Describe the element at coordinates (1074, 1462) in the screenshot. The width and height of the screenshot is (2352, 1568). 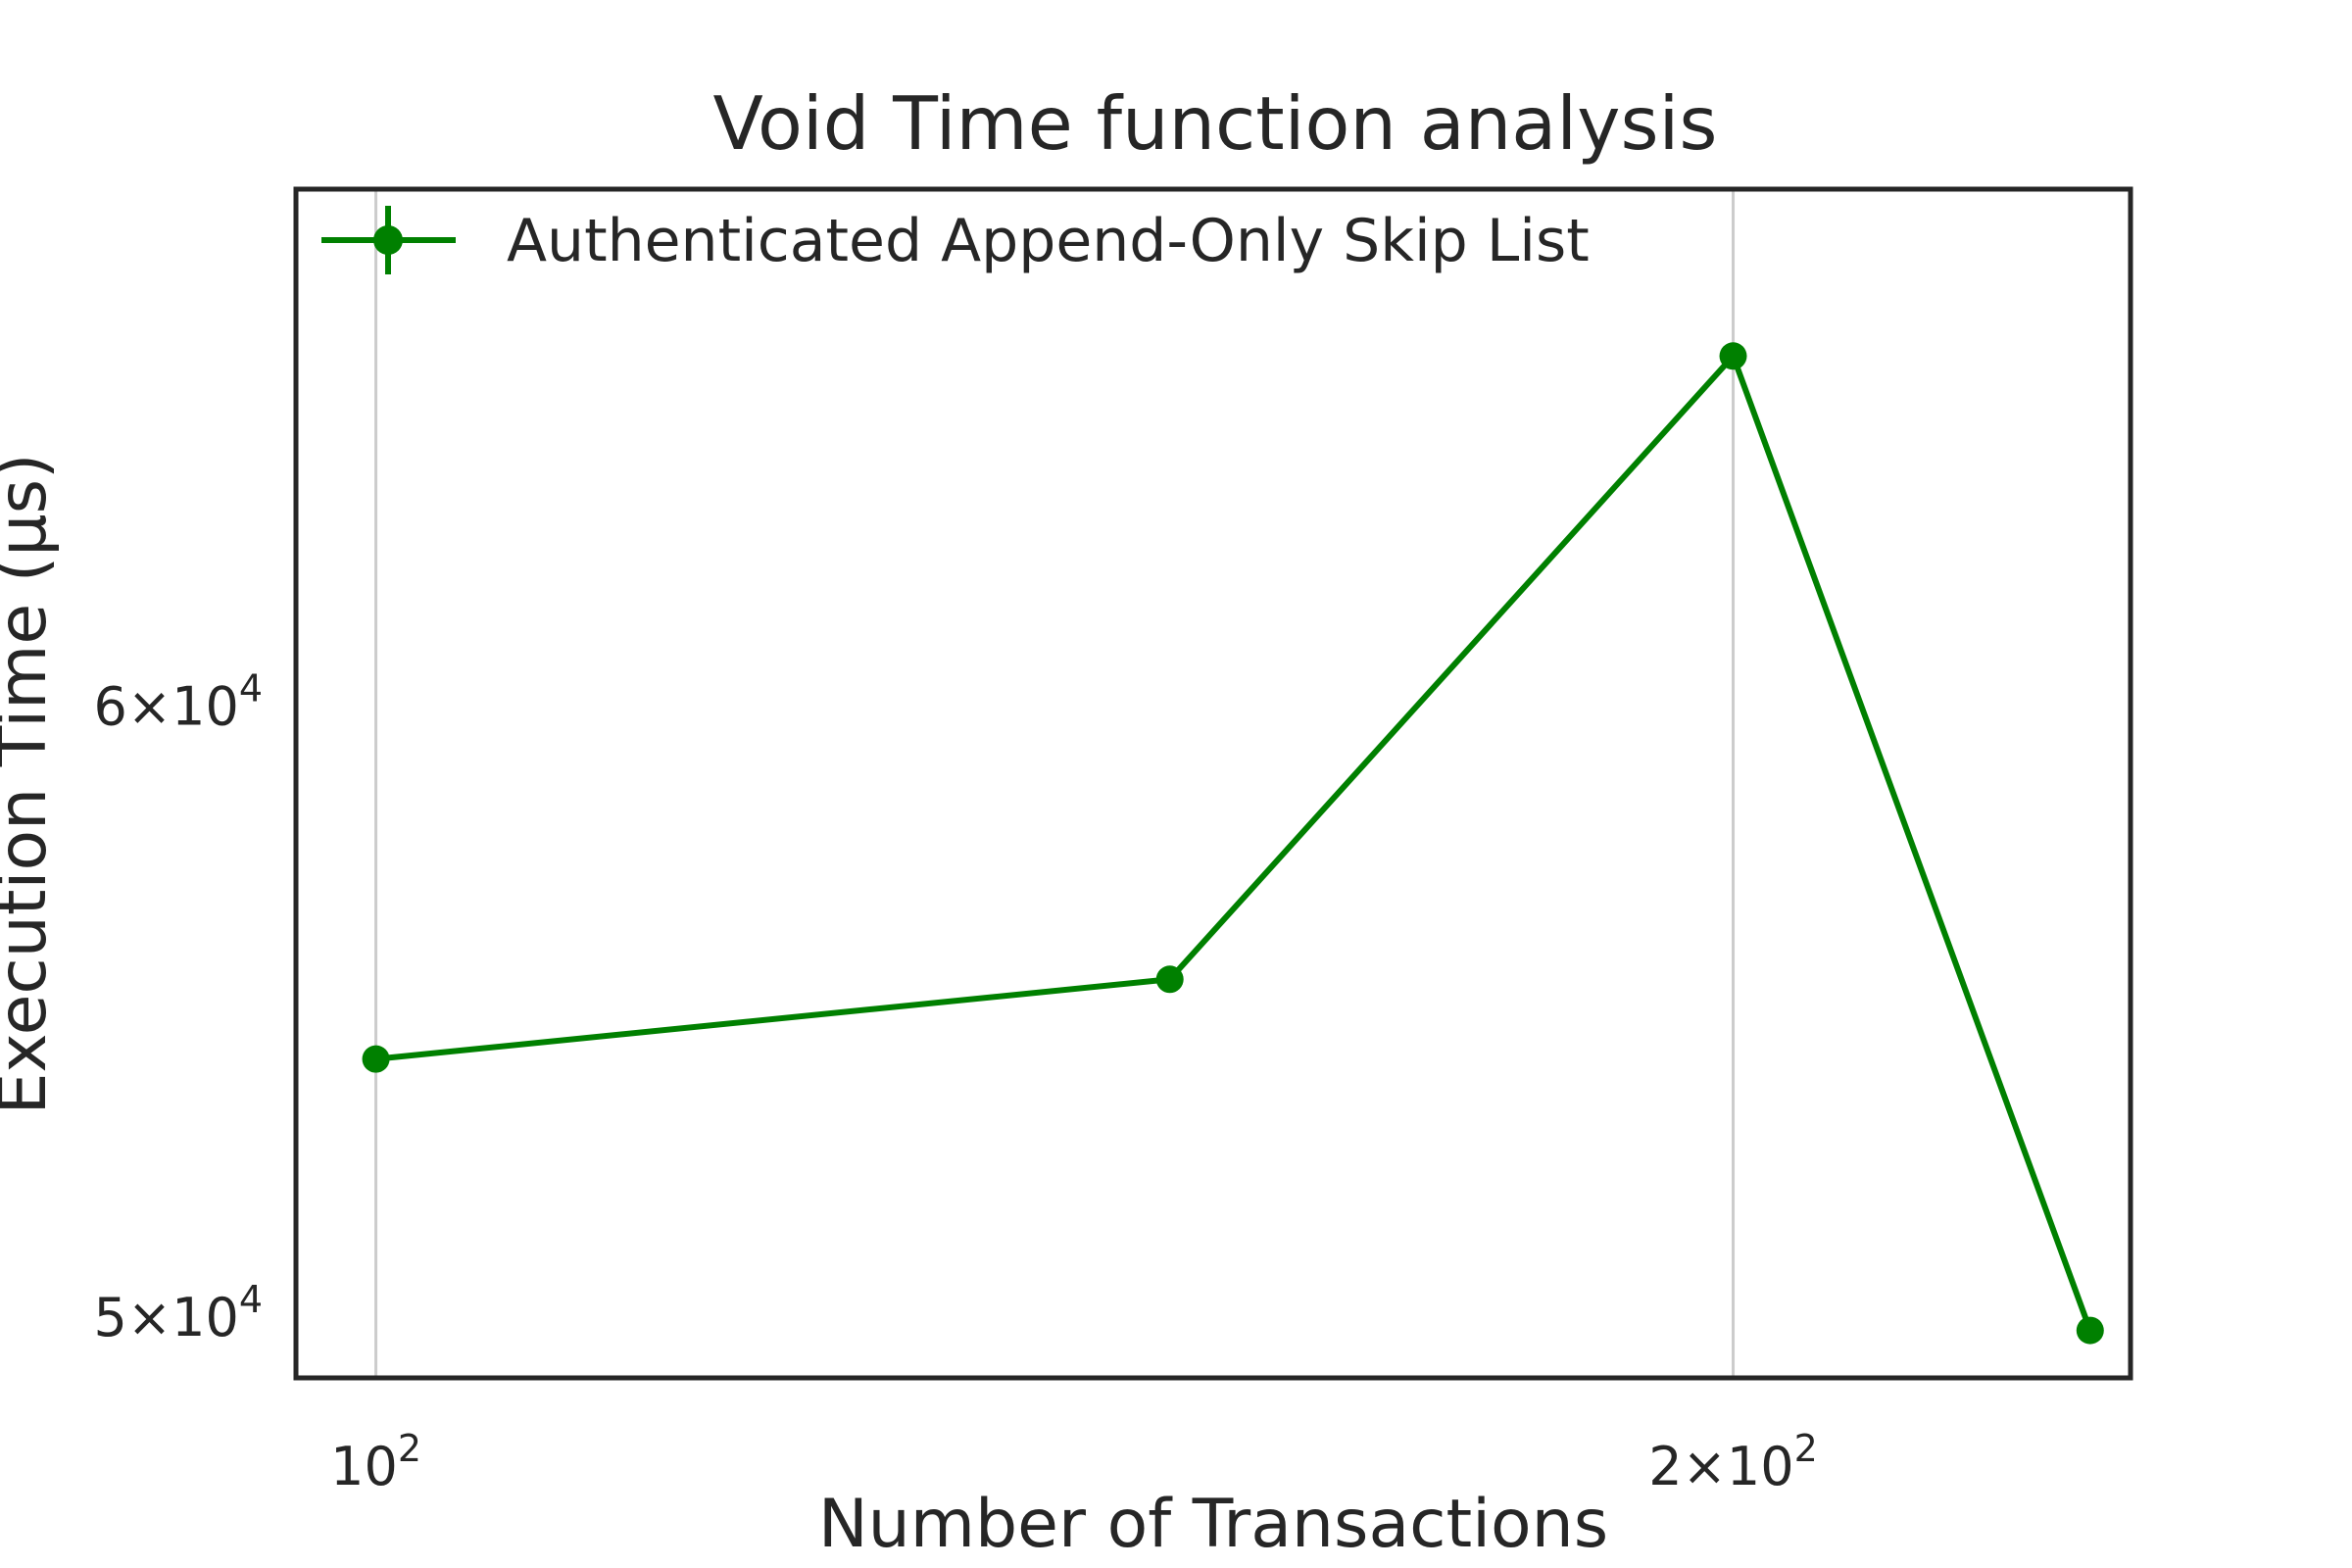
I see `x-ticks: 102 2×102` at that location.